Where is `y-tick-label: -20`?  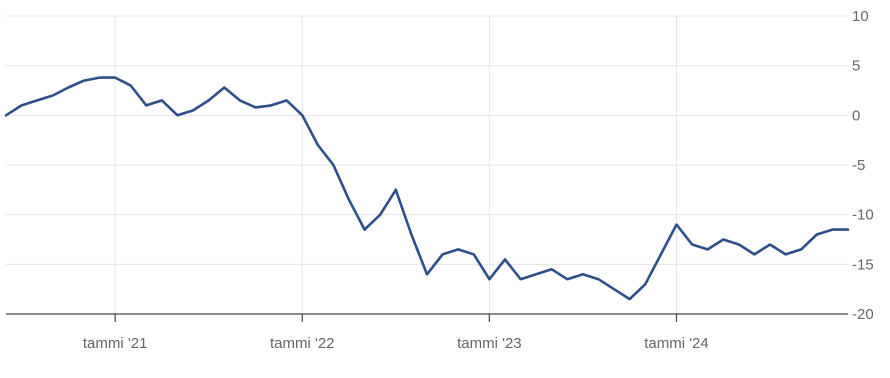
y-tick-label: -20 is located at coordinates (863, 314).